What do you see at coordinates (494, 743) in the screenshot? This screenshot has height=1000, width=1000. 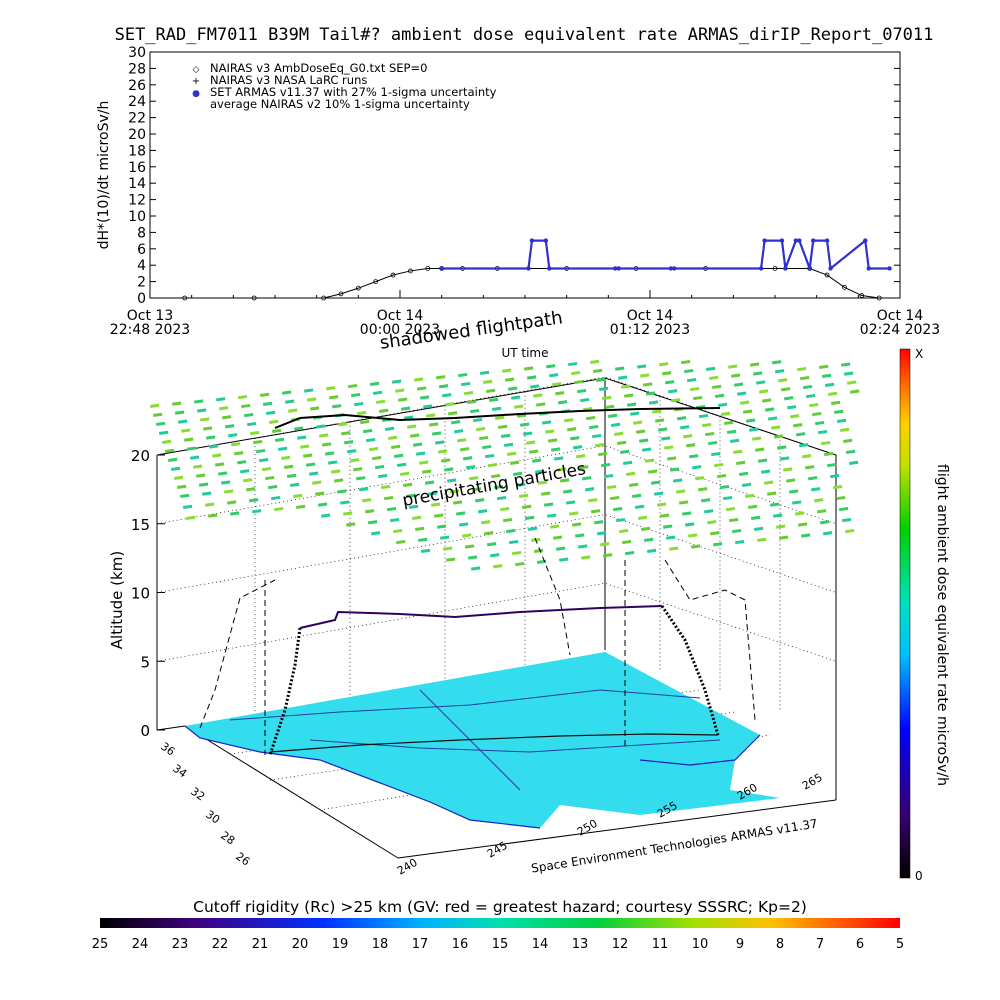 I see `ground-track` at bounding box center [494, 743].